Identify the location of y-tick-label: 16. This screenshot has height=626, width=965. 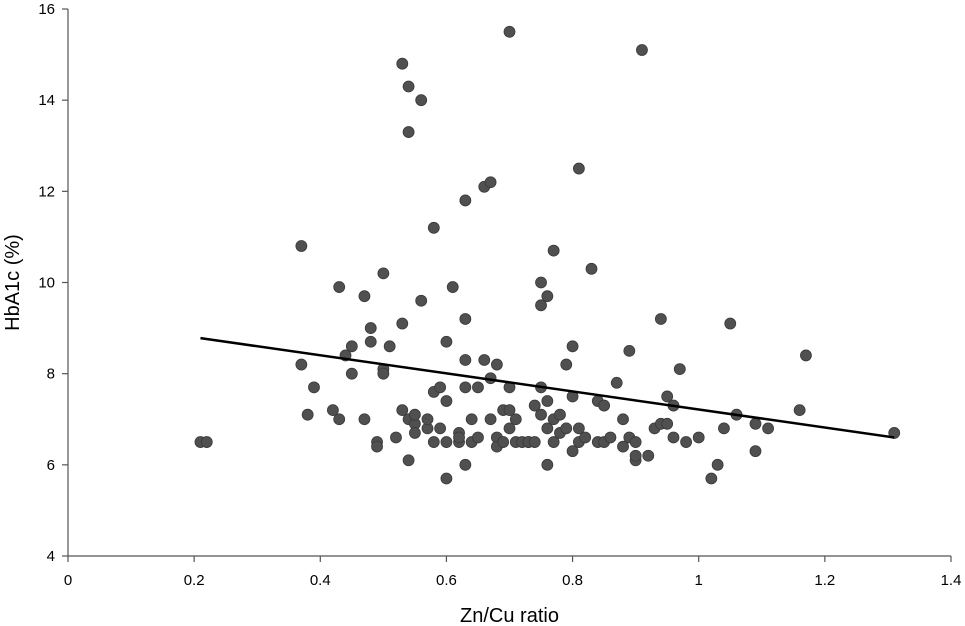
(46, 9).